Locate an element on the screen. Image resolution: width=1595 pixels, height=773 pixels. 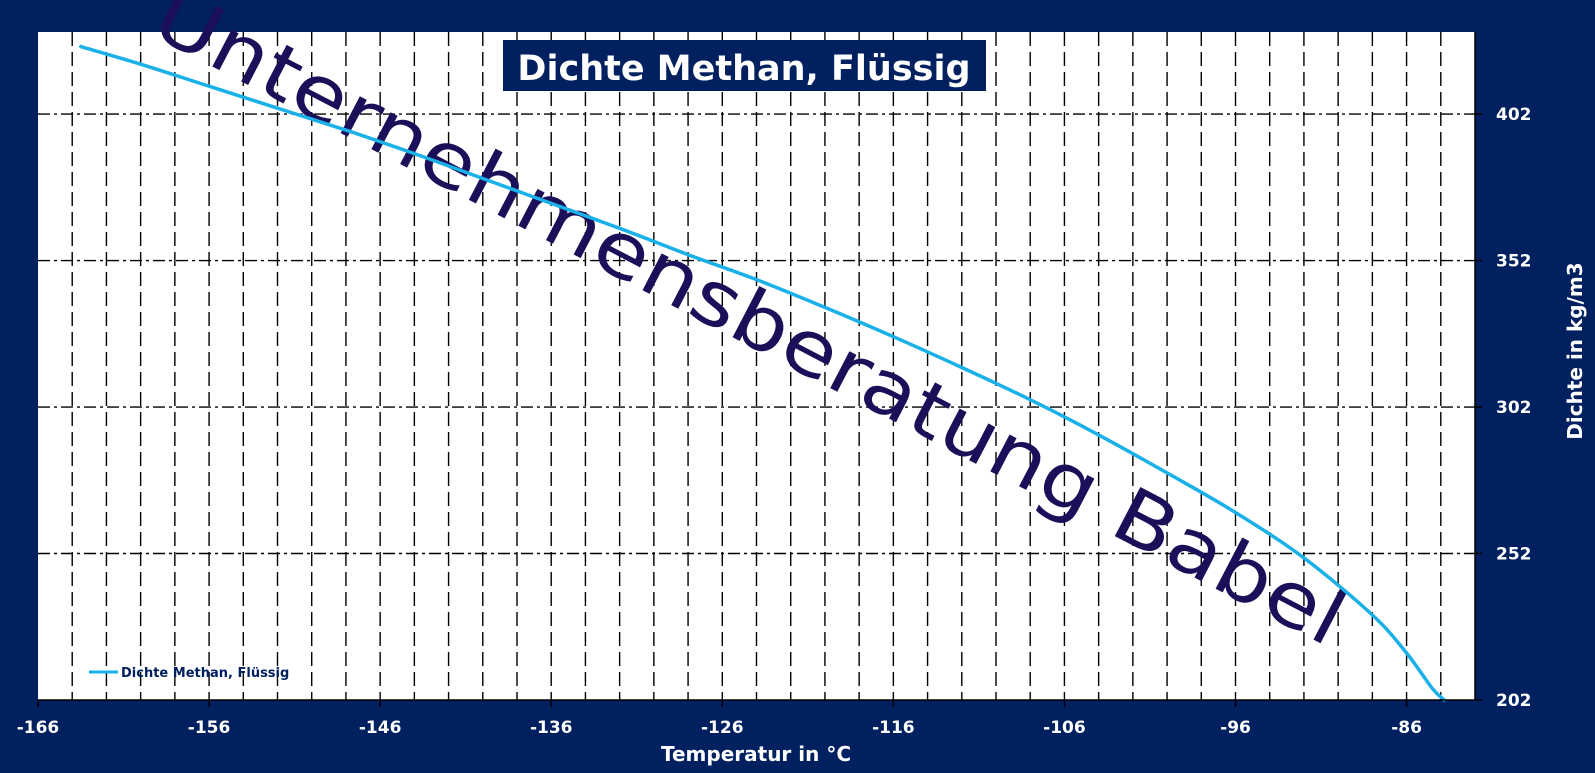
x-tick-label: -156 is located at coordinates (209, 728).